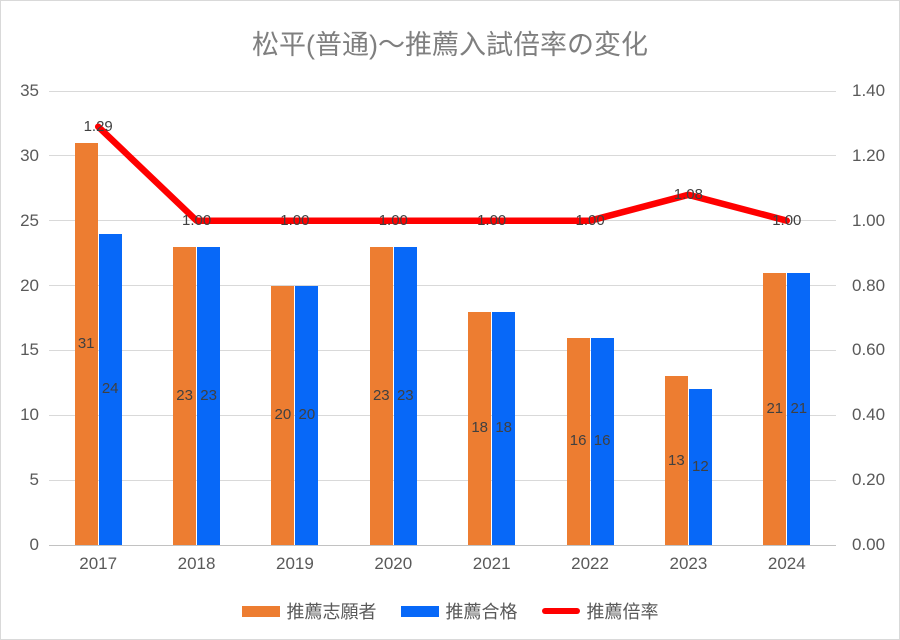  I want to click on bar-data-label: 12, so click(700, 467).